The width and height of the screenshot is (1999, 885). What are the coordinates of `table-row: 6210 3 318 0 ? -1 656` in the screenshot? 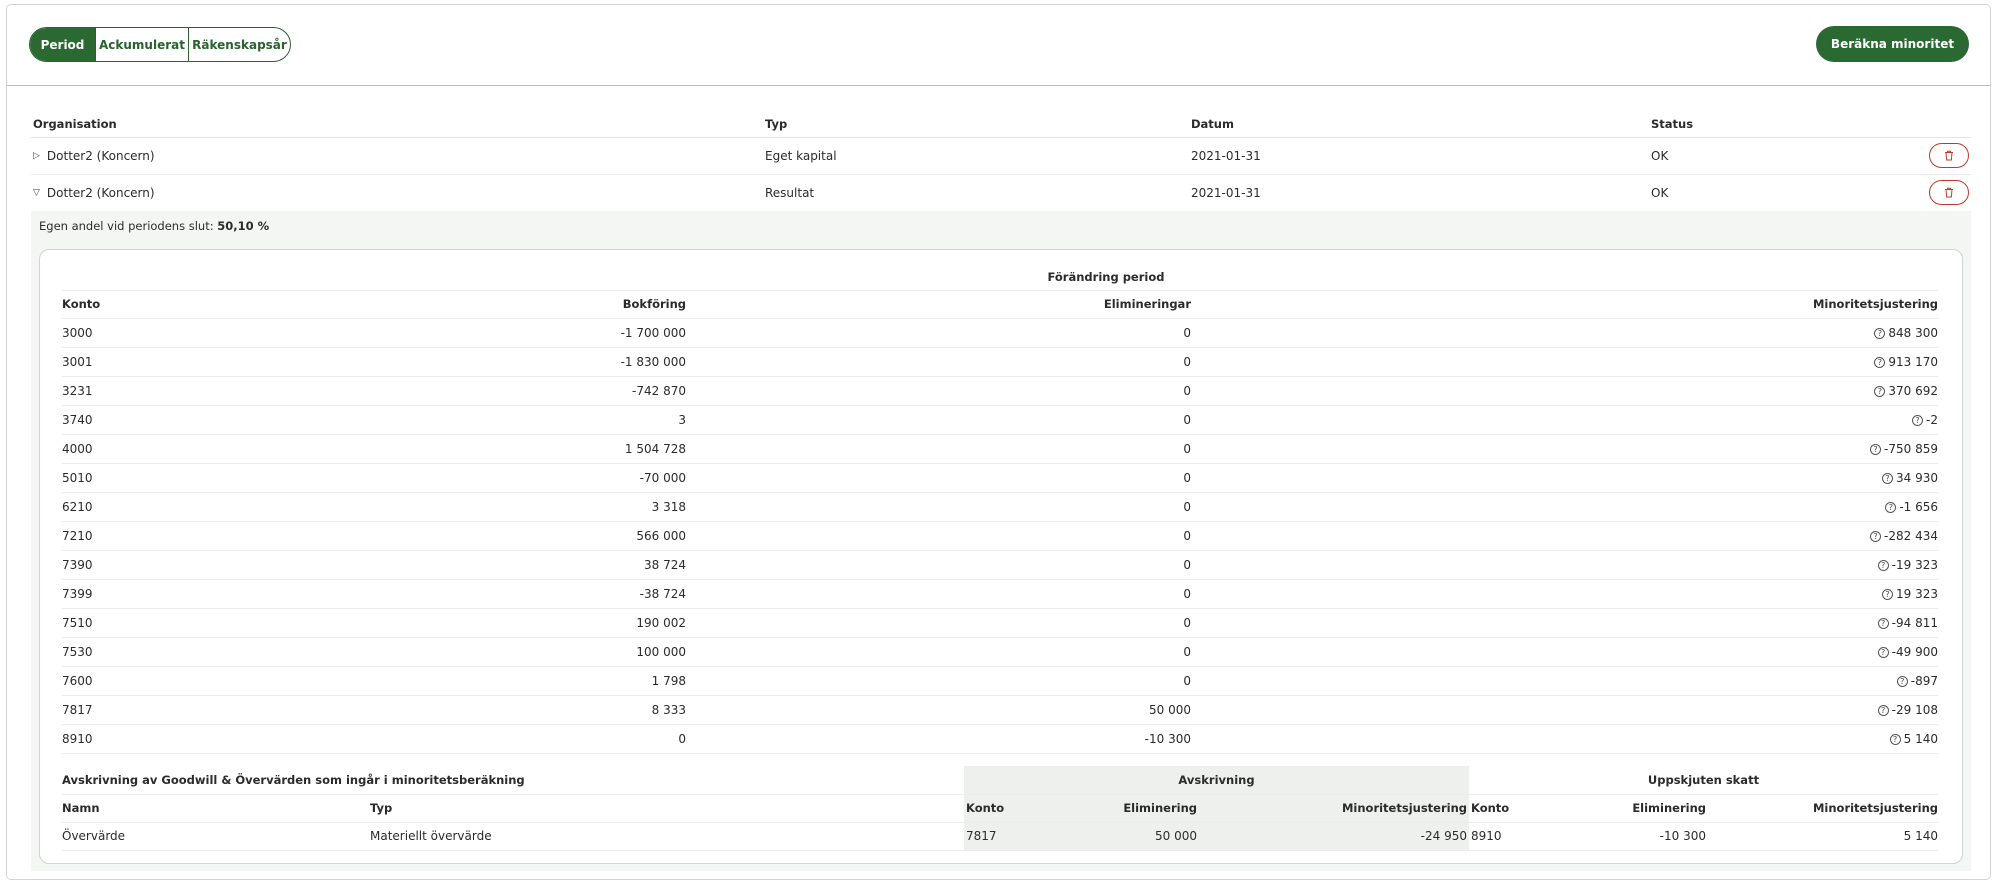 It's located at (1000, 507).